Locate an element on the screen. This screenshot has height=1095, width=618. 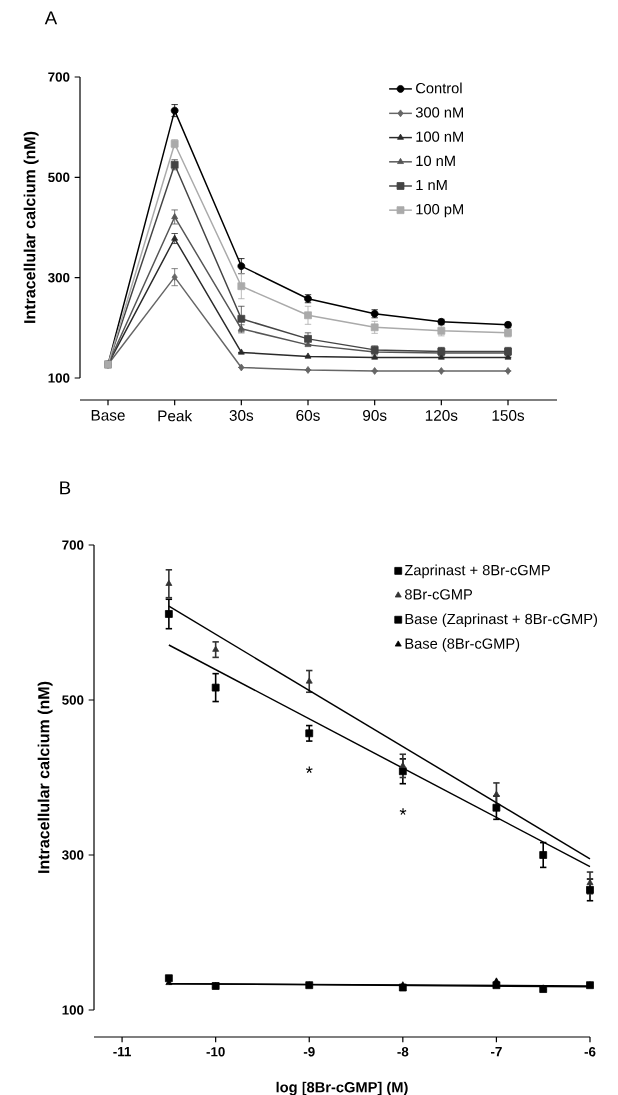
x-tick-label: -10 is located at coordinates (215, 1052).